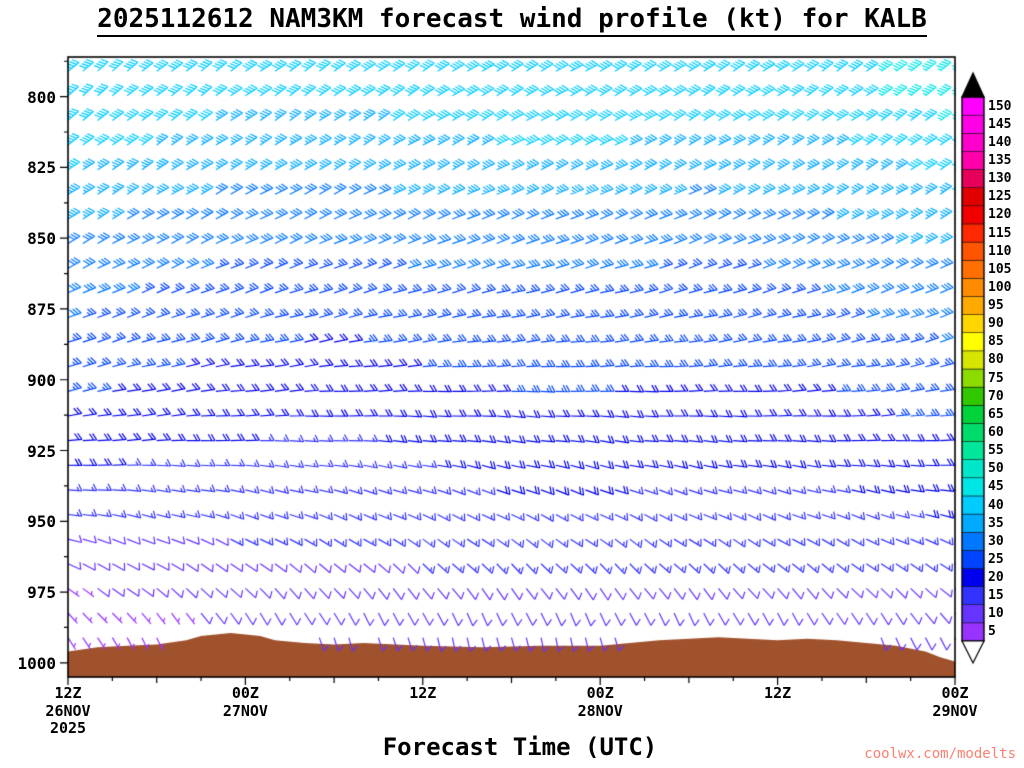  Describe the element at coordinates (996, 487) in the screenshot. I see `colorbar-tick-label: 45` at that location.